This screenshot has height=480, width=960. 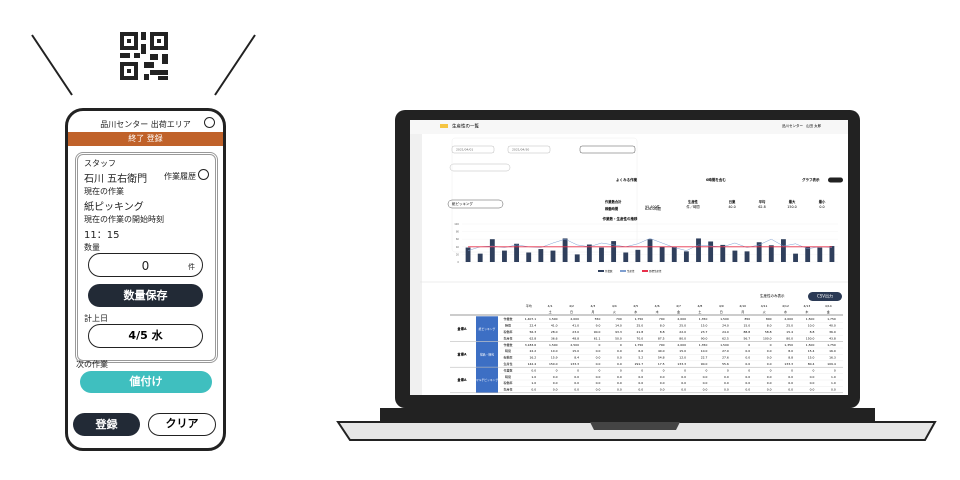 I want to click on weekday: 月, so click(x=742, y=312).